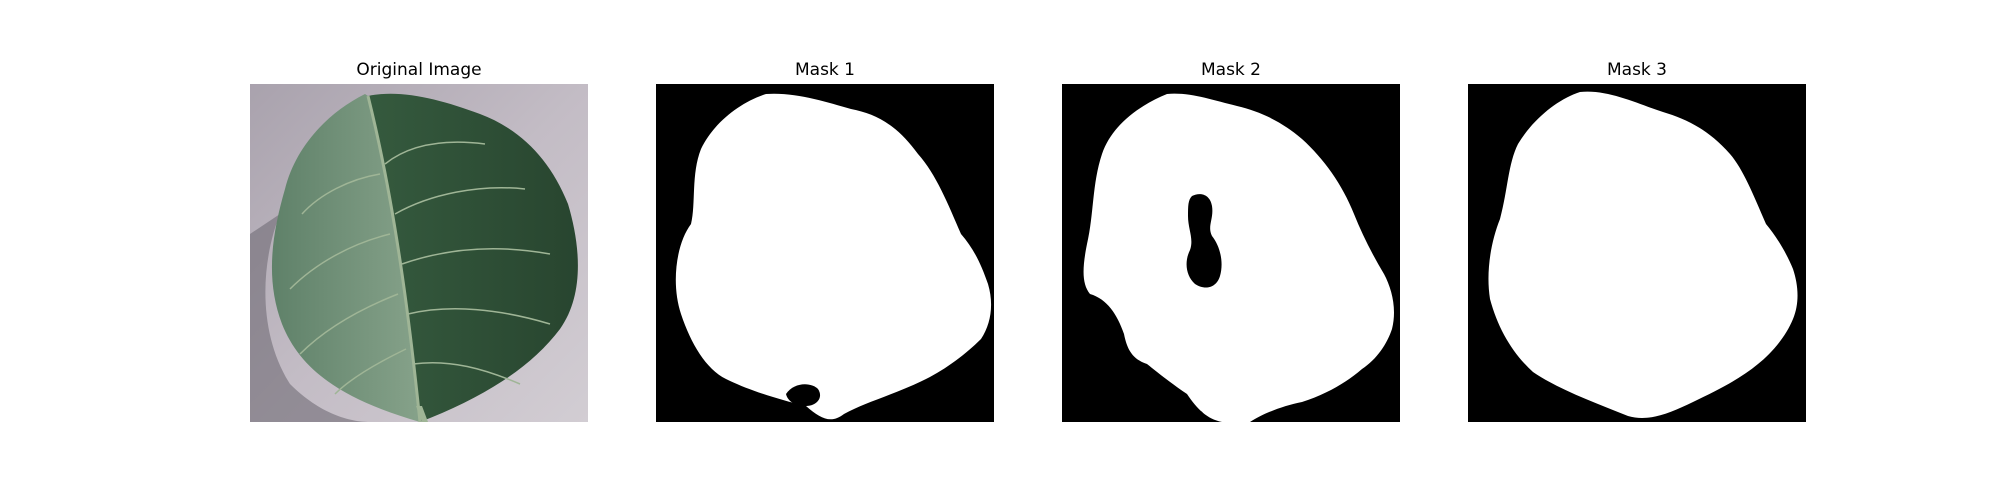  What do you see at coordinates (824, 70) in the screenshot?
I see `panel-title: Mask 1` at bounding box center [824, 70].